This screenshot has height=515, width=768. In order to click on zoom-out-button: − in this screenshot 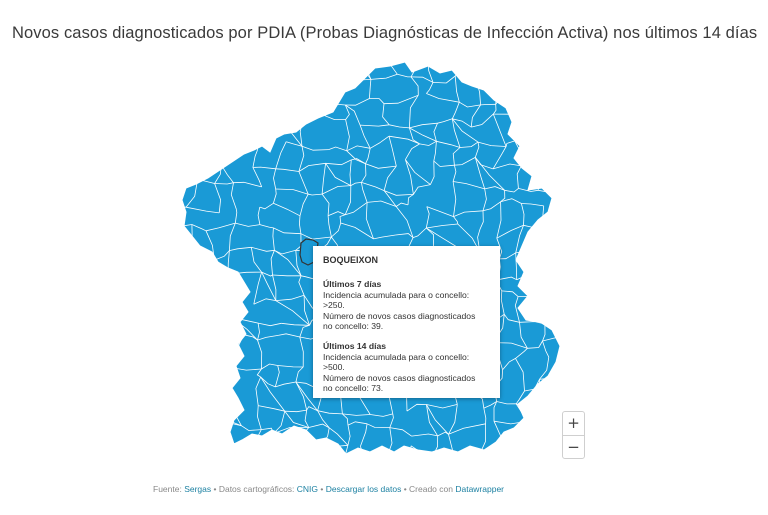, I will do `click(573, 447)`.